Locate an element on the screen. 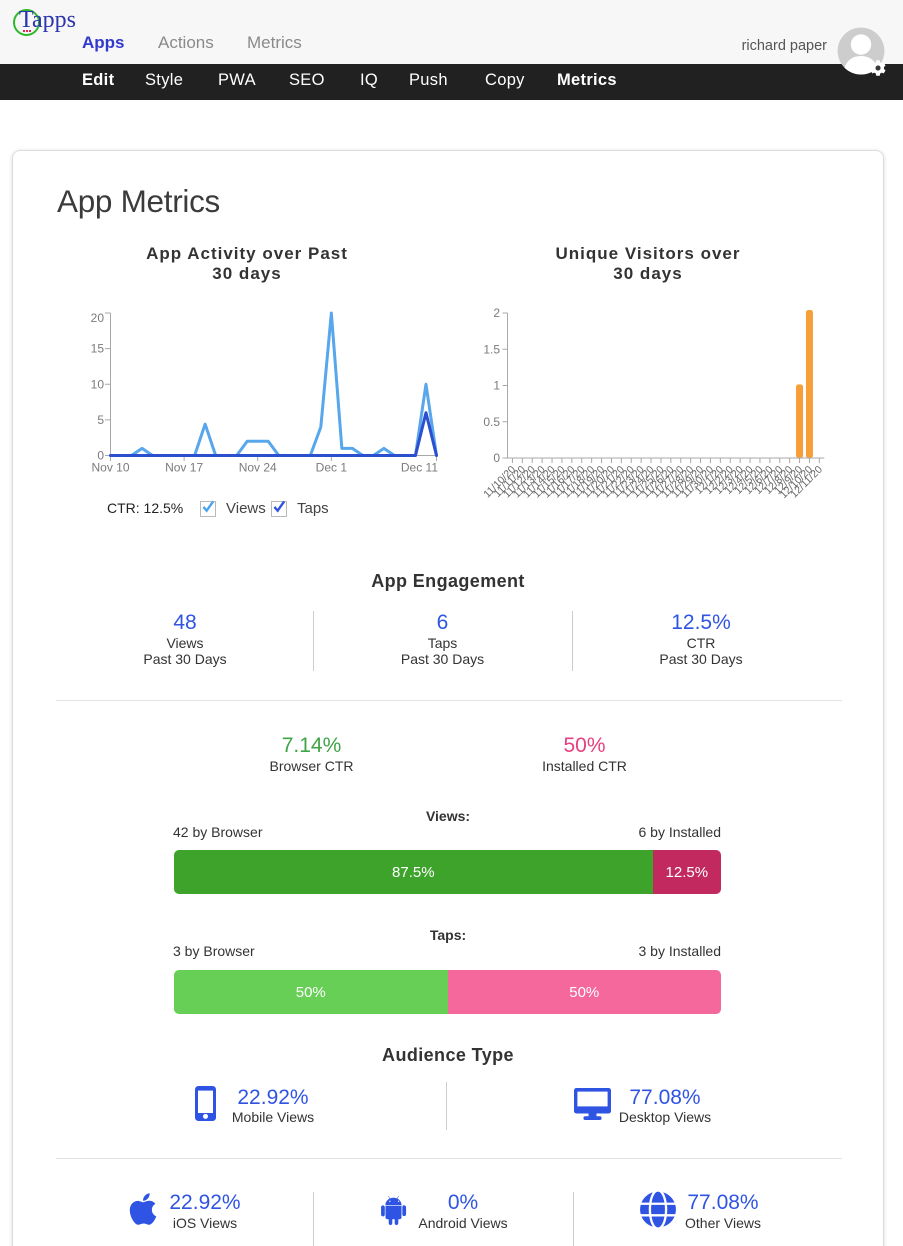  svg-text: 2 is located at coordinates (496, 313).